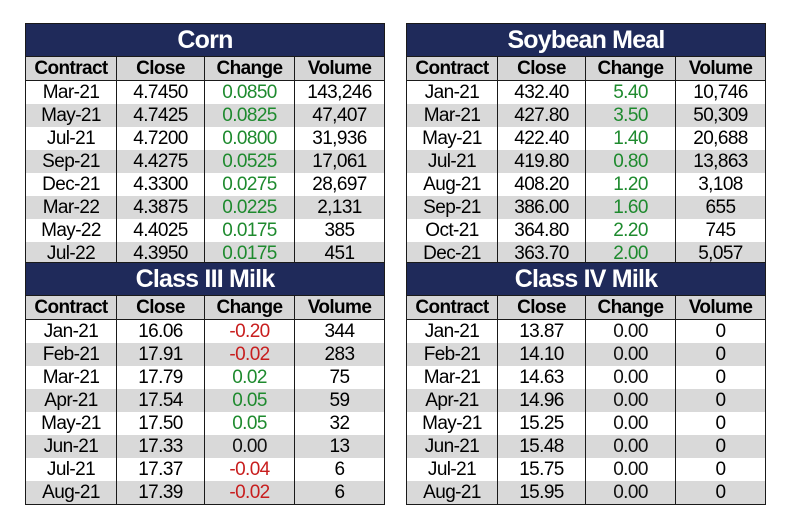 This screenshot has height=528, width=788. I want to click on contract-cell: Mar-22, so click(71, 207).